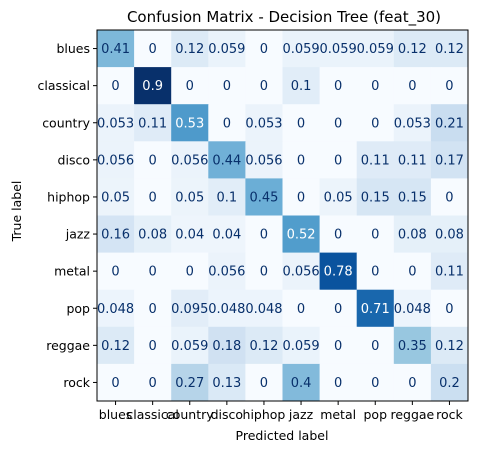 This screenshot has height=453, width=477. What do you see at coordinates (190, 414) in the screenshot?
I see `x-tick-label: country` at bounding box center [190, 414].